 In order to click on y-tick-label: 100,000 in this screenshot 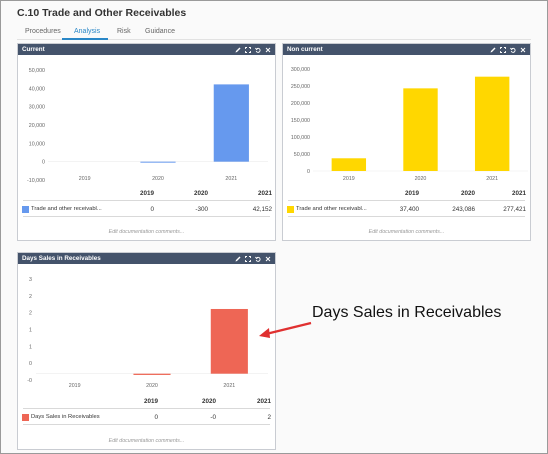, I will do `click(300, 138)`.